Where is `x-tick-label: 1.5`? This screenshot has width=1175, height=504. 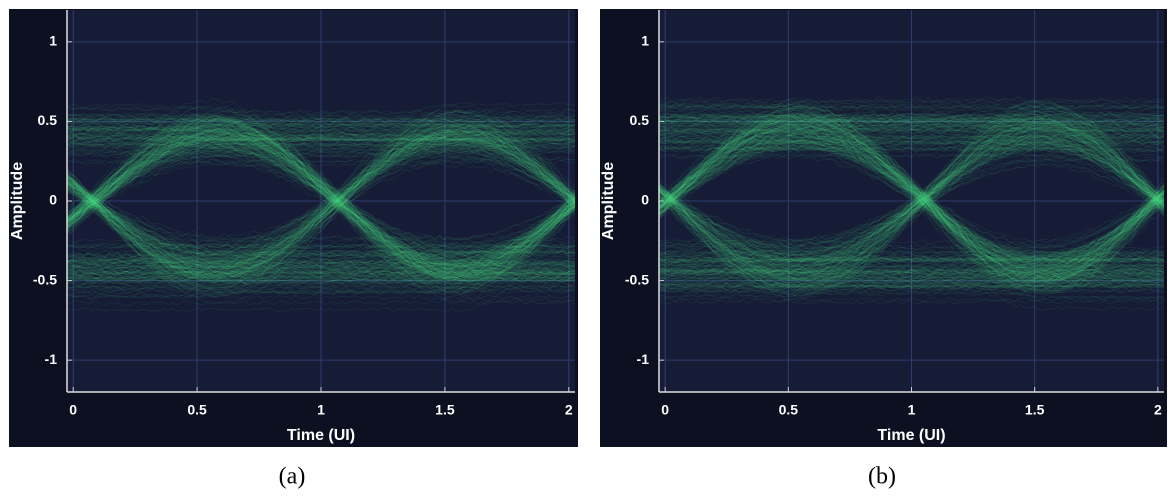 x-tick-label: 1.5 is located at coordinates (1035, 410).